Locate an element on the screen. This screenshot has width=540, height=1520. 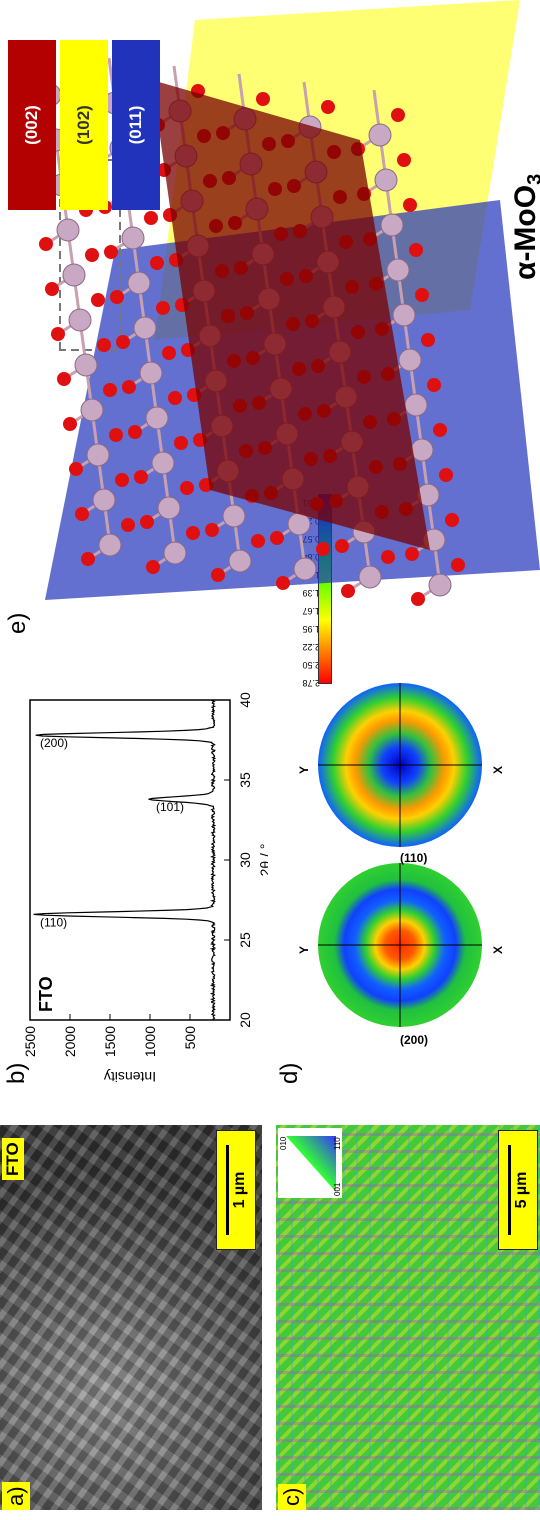
y-tick-label: 2500 is located at coordinates (30, 1041).